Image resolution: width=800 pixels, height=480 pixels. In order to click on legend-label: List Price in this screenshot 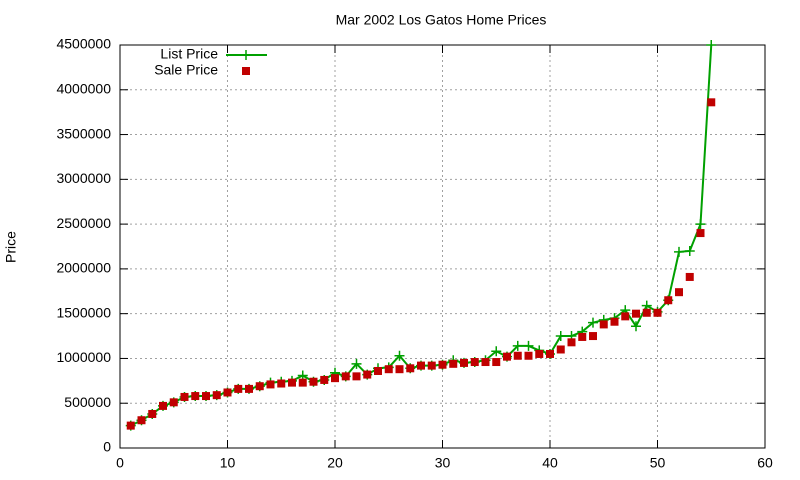, I will do `click(189, 54)`.